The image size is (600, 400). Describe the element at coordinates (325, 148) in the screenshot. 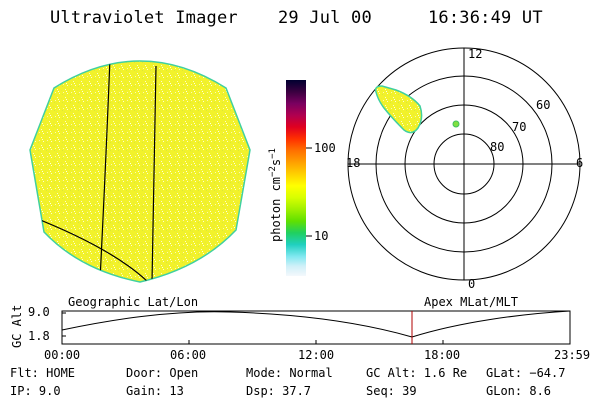

I see `colorbar-tick-100: 100` at that location.